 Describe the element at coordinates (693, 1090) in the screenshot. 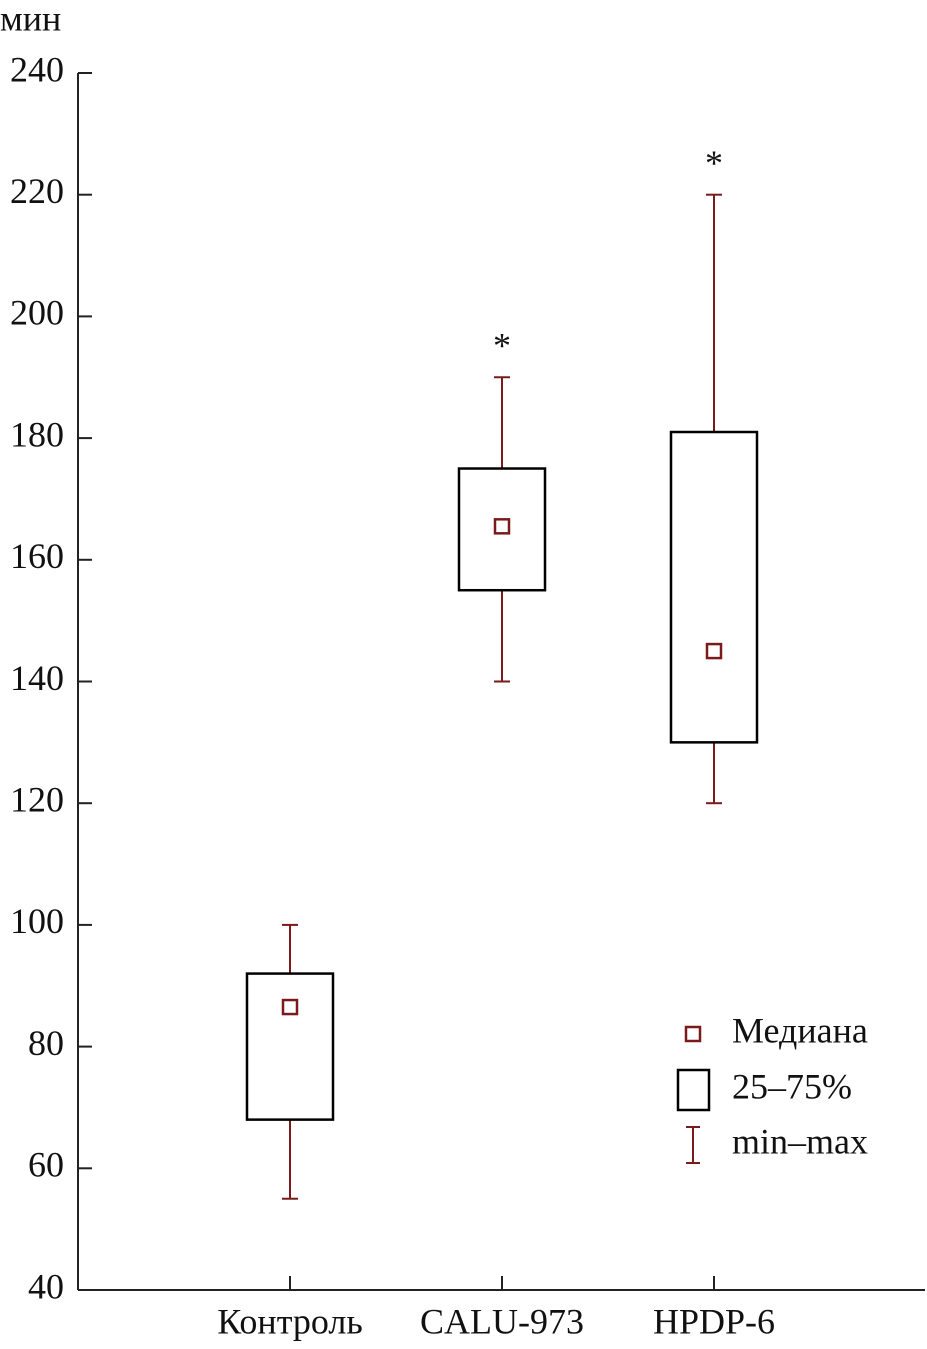

I see `legend-box-symbol` at that location.